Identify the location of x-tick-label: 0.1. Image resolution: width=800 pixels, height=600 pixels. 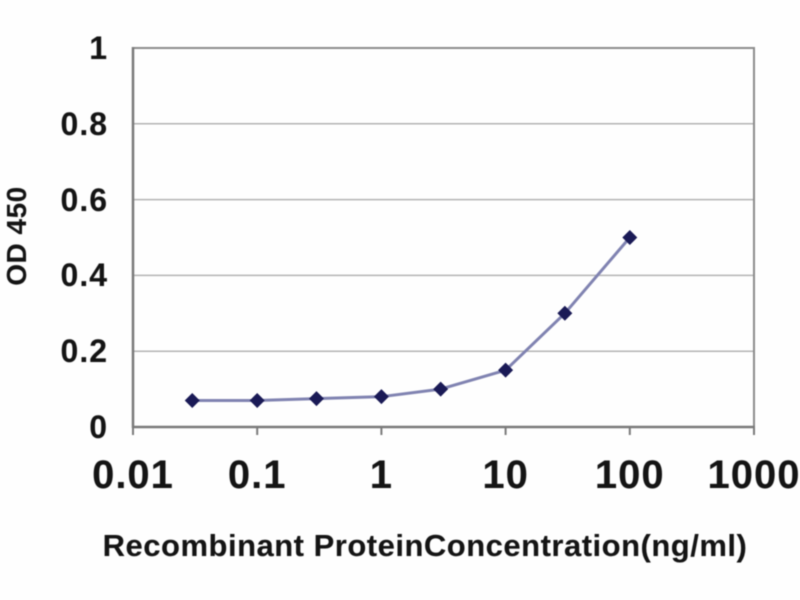
(257, 475).